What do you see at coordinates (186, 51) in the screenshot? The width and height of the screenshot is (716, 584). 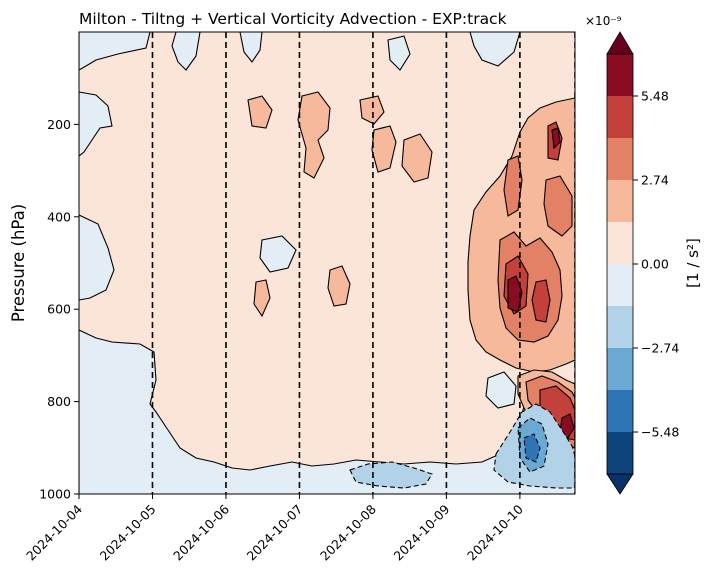 I see `region-neg-top-mid1` at bounding box center [186, 51].